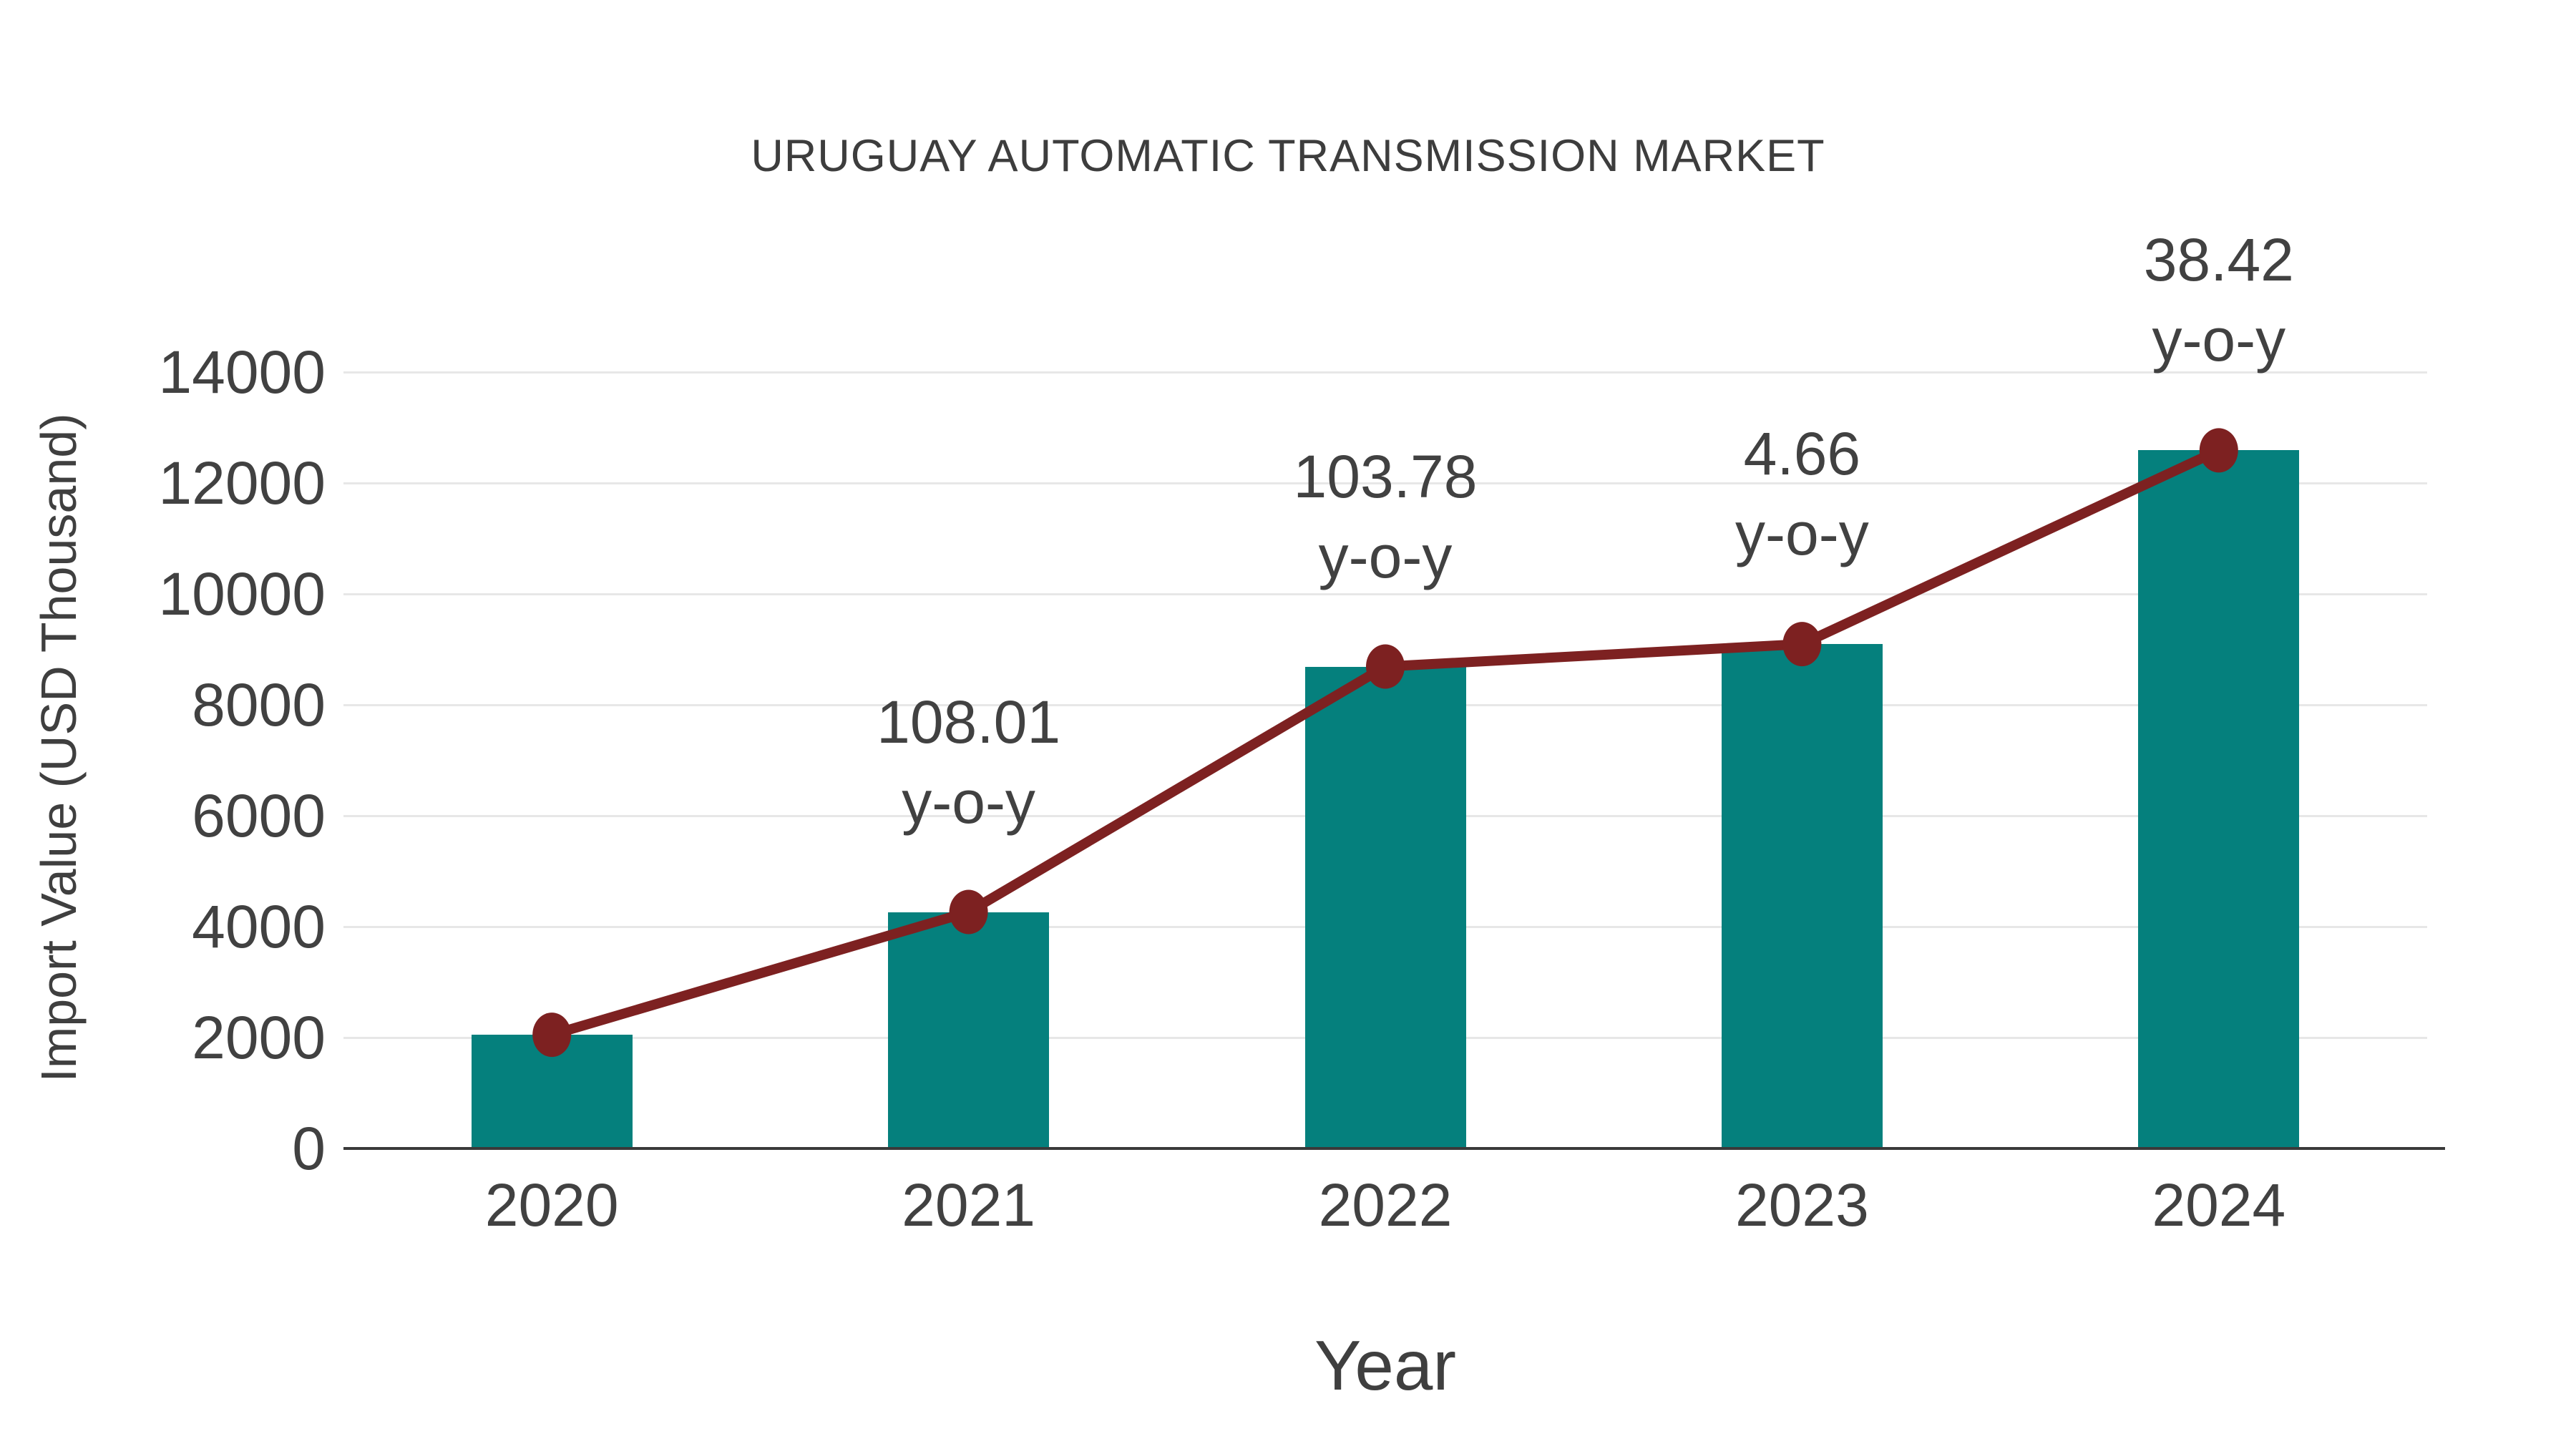 This screenshot has width=2576, height=1449. What do you see at coordinates (242, 372) in the screenshot?
I see `y-tick-label: 14000` at bounding box center [242, 372].